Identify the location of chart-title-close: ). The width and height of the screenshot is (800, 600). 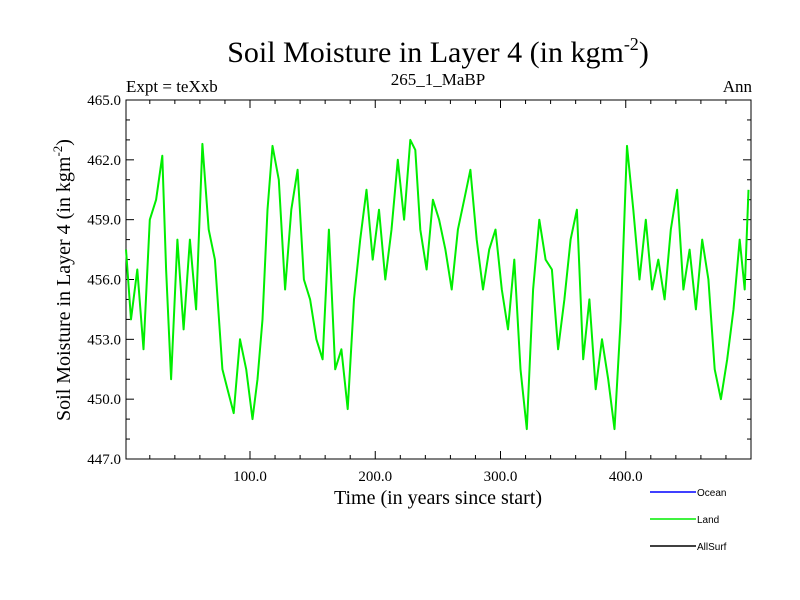
(644, 52).